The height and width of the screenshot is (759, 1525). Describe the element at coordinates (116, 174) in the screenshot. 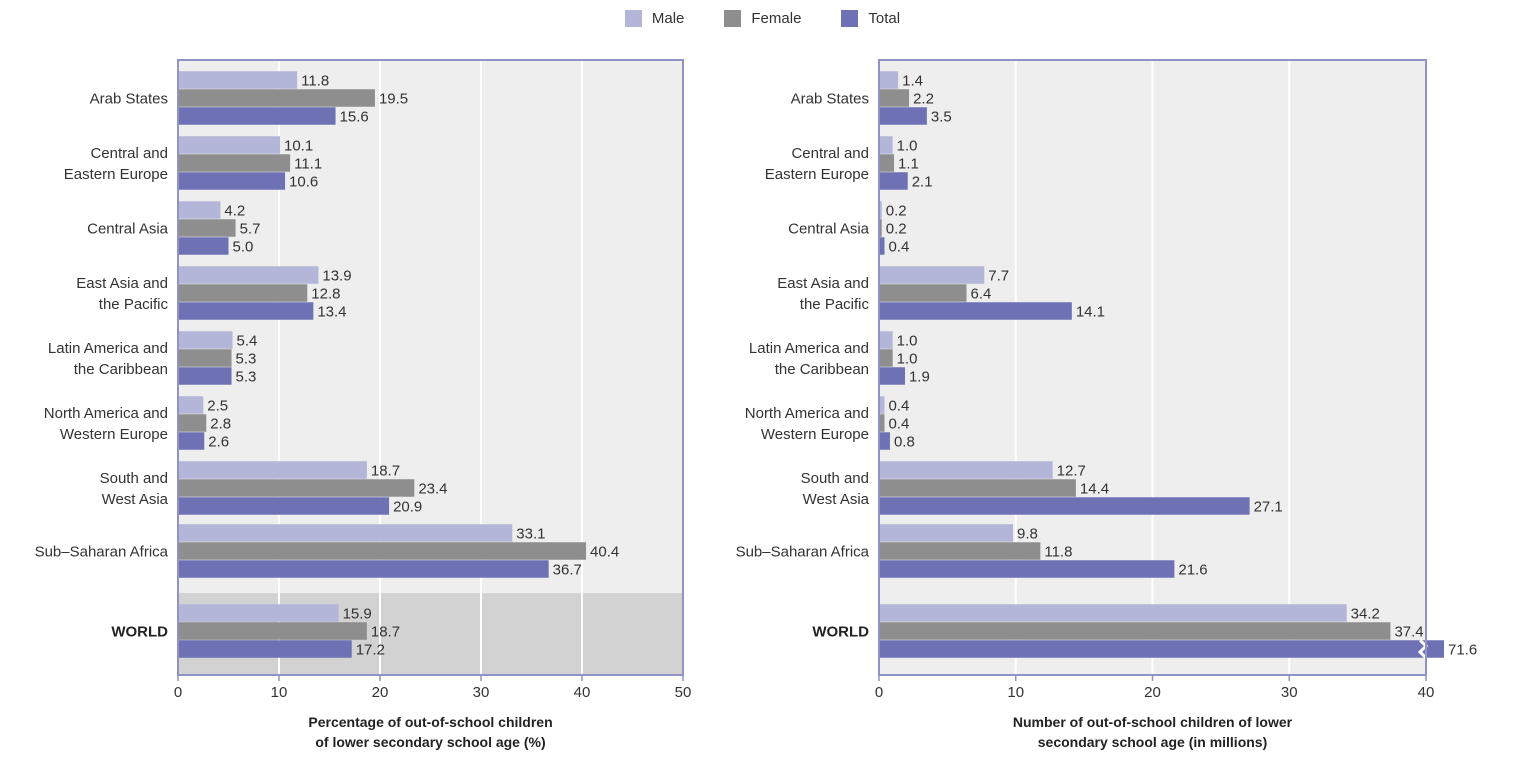

I see `percentage-chart-category-label-line: Eastern Europe` at that location.